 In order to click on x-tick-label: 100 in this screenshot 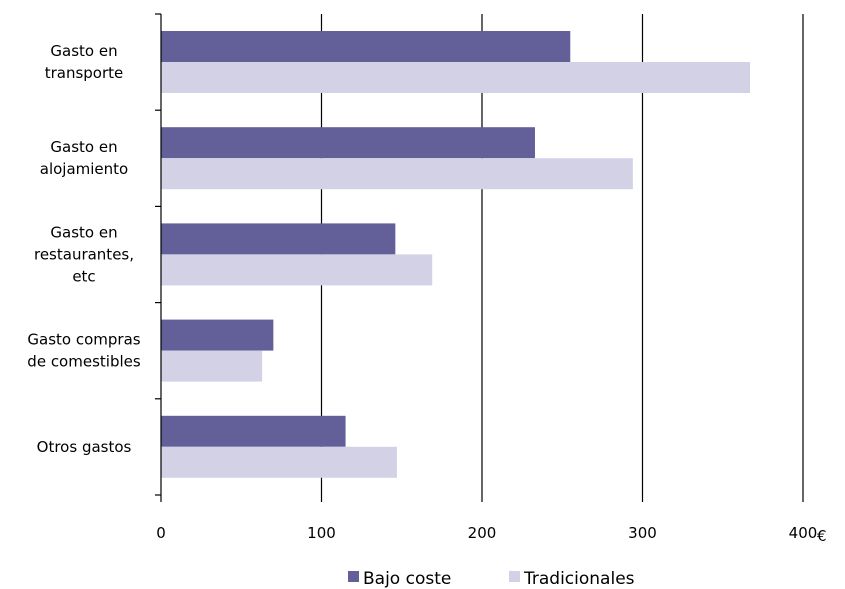, I will do `click(321, 533)`.